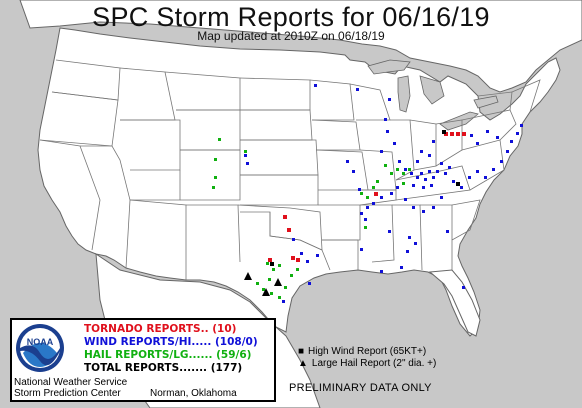 The image size is (582, 408). What do you see at coordinates (432, 90) in the screenshot?
I see `lake-huron` at bounding box center [432, 90].